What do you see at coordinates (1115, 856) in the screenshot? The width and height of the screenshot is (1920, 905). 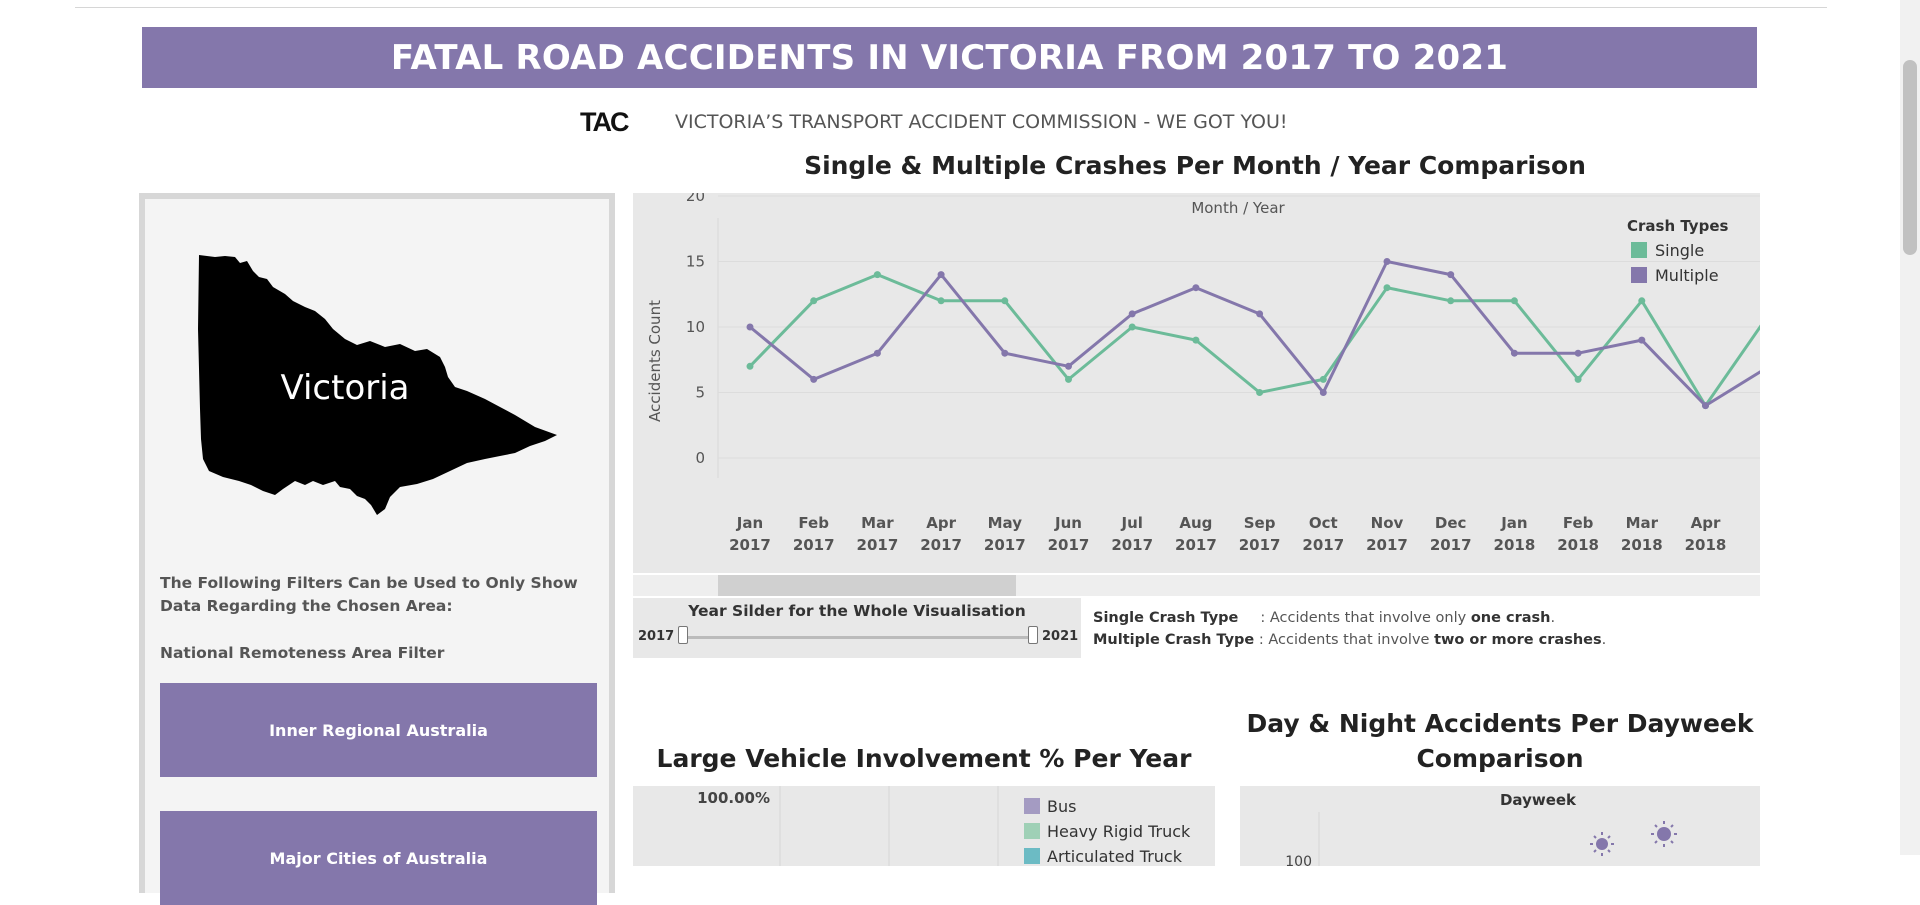 I see `legend-label-articulated-truck: Articulated Truck` at bounding box center [1115, 856].